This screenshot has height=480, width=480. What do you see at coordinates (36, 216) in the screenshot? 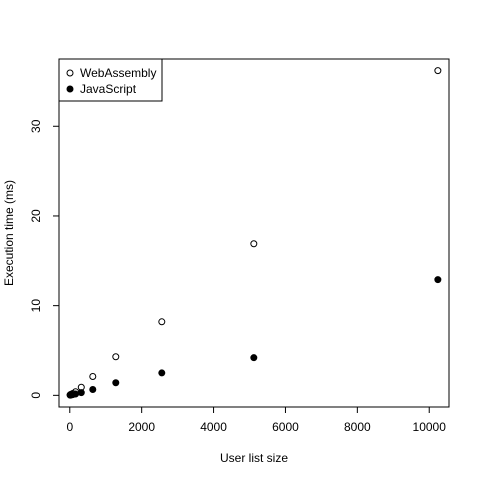
I see `y-tick-label: 20` at bounding box center [36, 216].